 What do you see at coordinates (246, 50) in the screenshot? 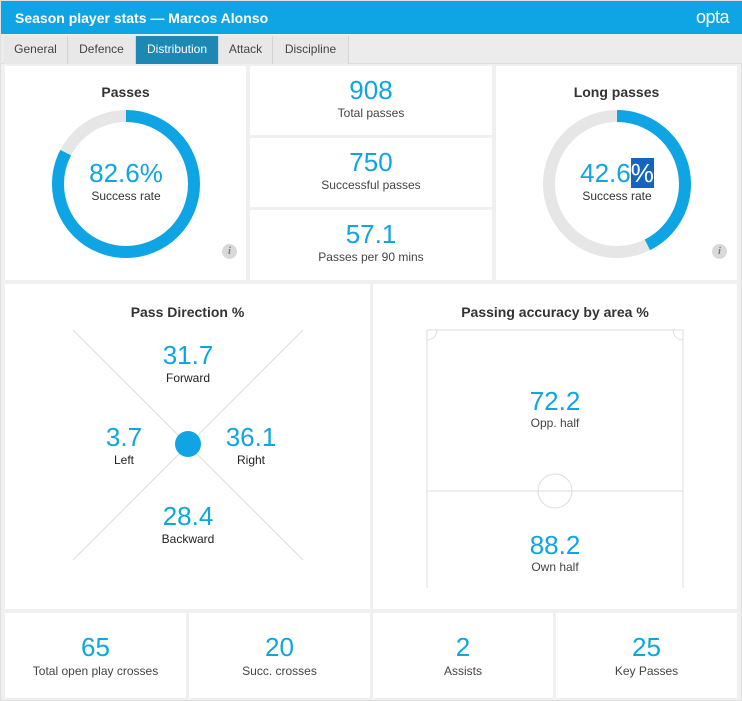
I see `tab-attack: Attack` at bounding box center [246, 50].